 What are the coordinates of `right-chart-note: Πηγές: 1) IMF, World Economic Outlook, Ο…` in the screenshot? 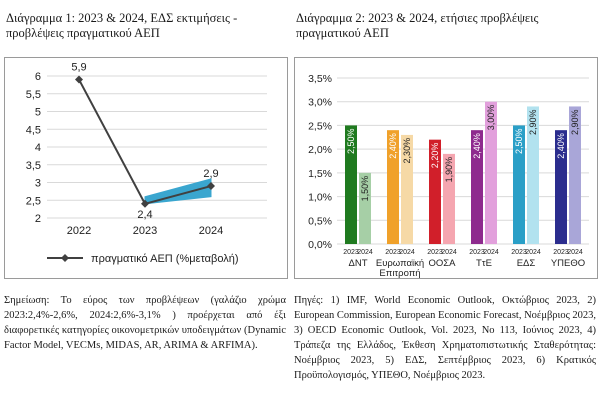 It's located at (445, 338).